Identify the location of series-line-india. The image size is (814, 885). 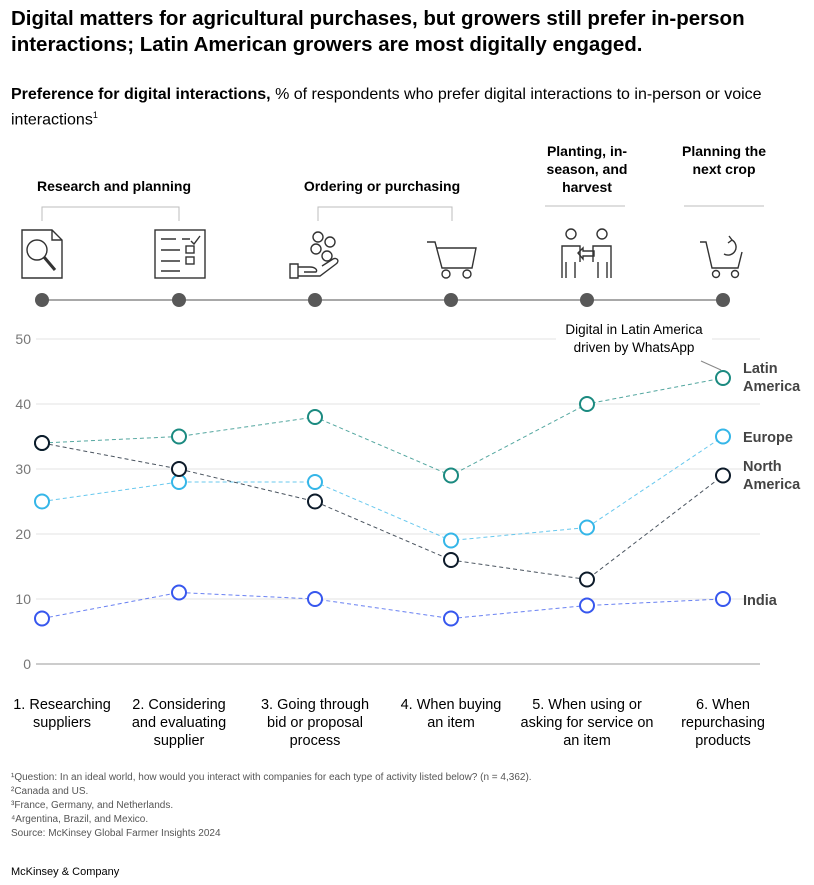
(382, 605).